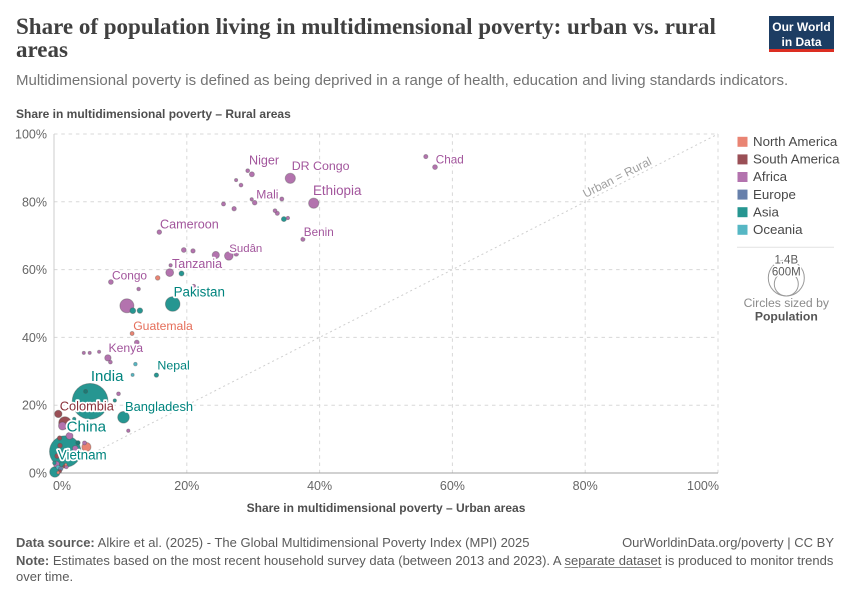  What do you see at coordinates (319, 232) in the screenshot?
I see `svg-text: Benin` at bounding box center [319, 232].